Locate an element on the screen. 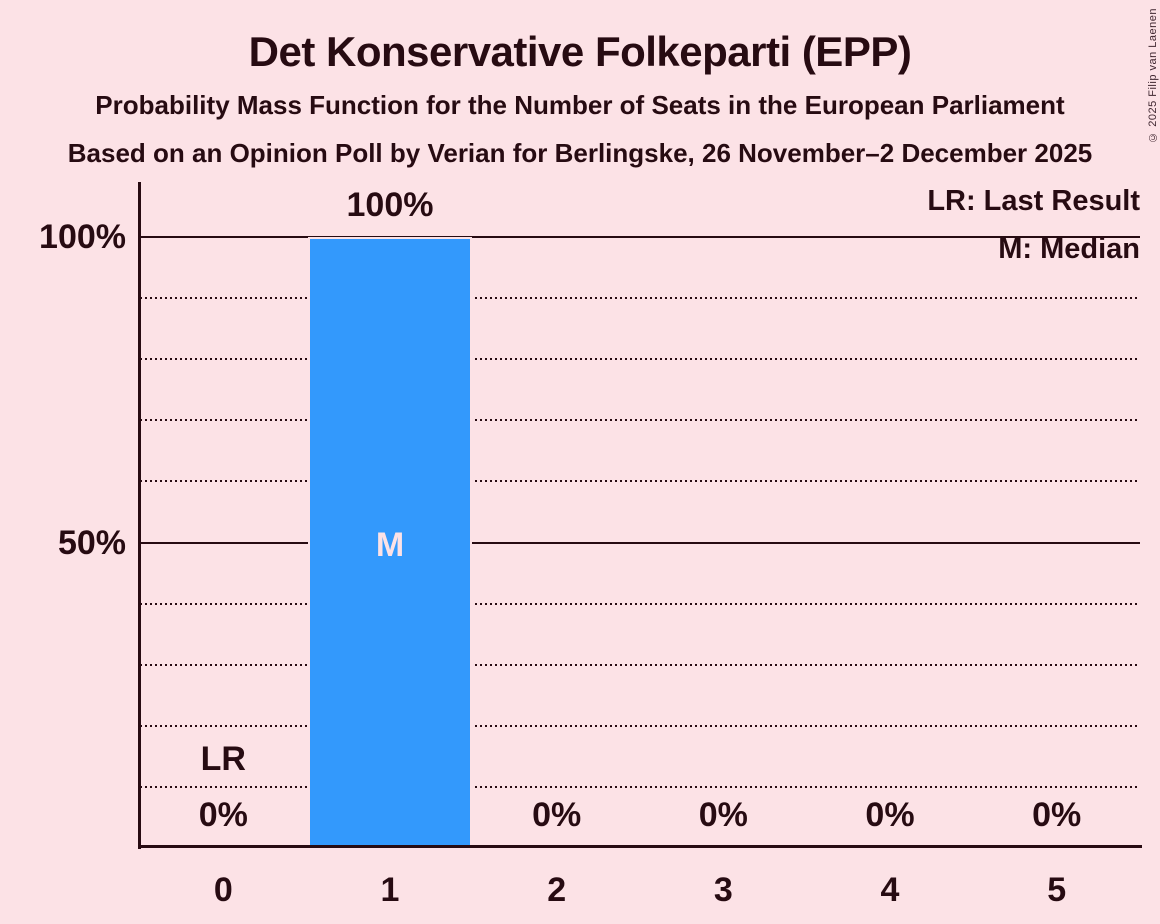 This screenshot has width=1160, height=924. x-axis-line is located at coordinates (640, 846).